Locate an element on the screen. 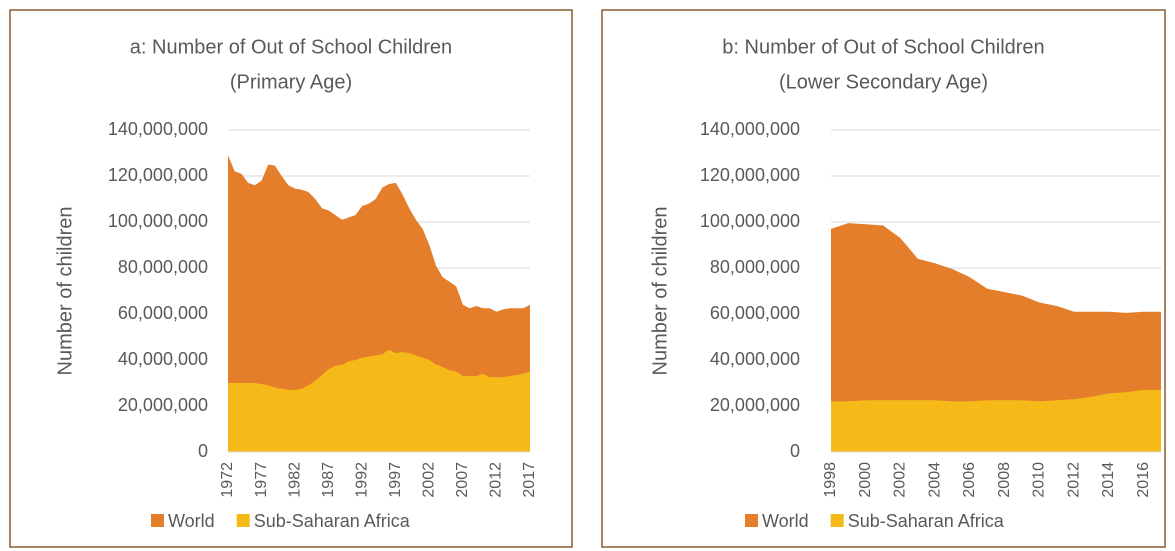 The width and height of the screenshot is (1175, 551). x-tick-label: 2016 is located at coordinates (1143, 480).